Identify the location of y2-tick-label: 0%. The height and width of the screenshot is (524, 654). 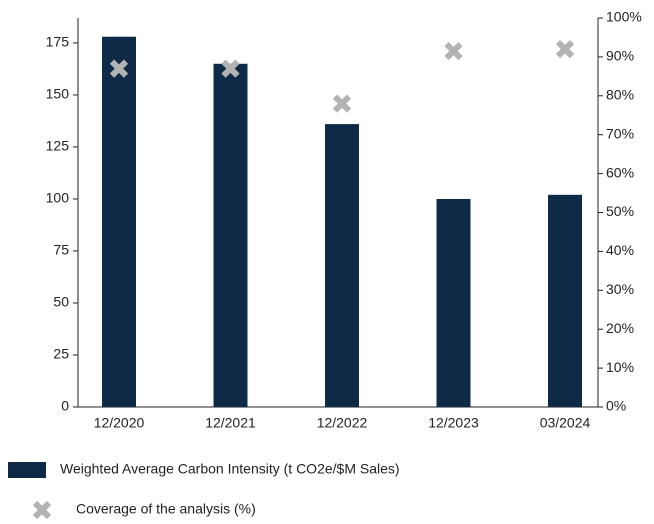
(616, 406).